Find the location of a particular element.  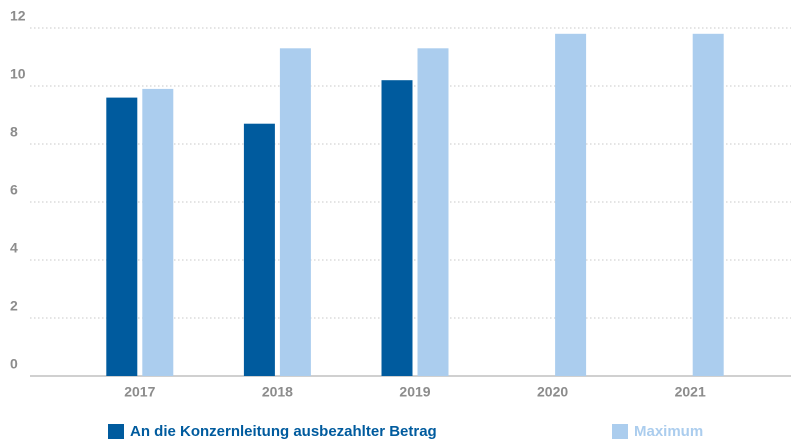

x-tick-label: 2018 is located at coordinates (277, 392).